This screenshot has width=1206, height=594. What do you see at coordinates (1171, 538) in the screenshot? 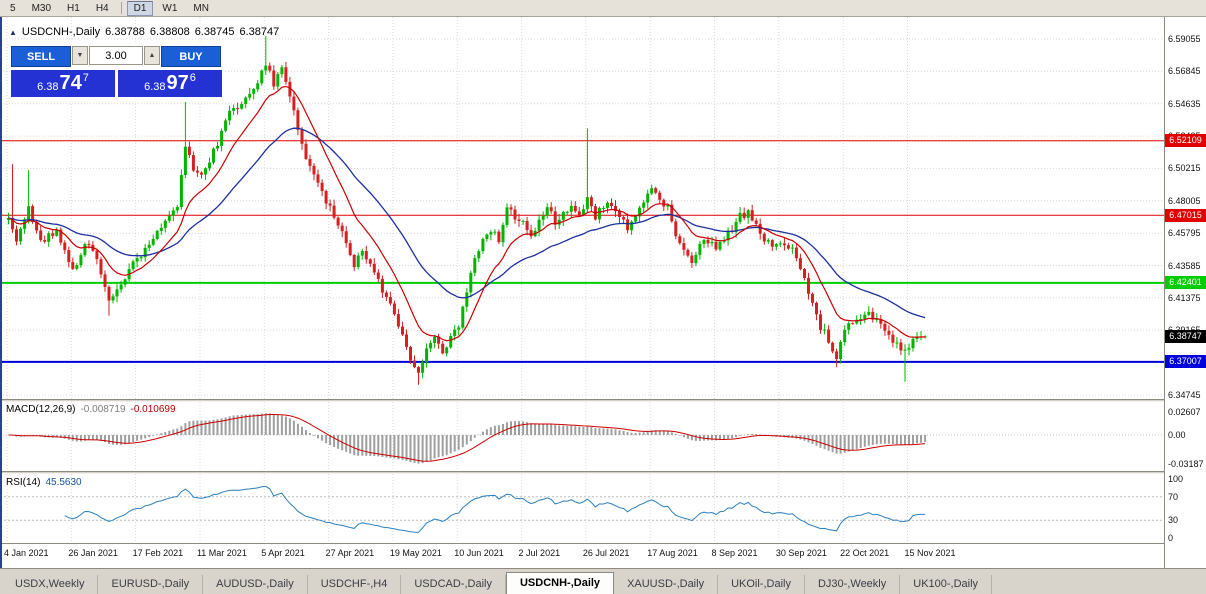
I see `rsi-axis-label: 0` at bounding box center [1171, 538].